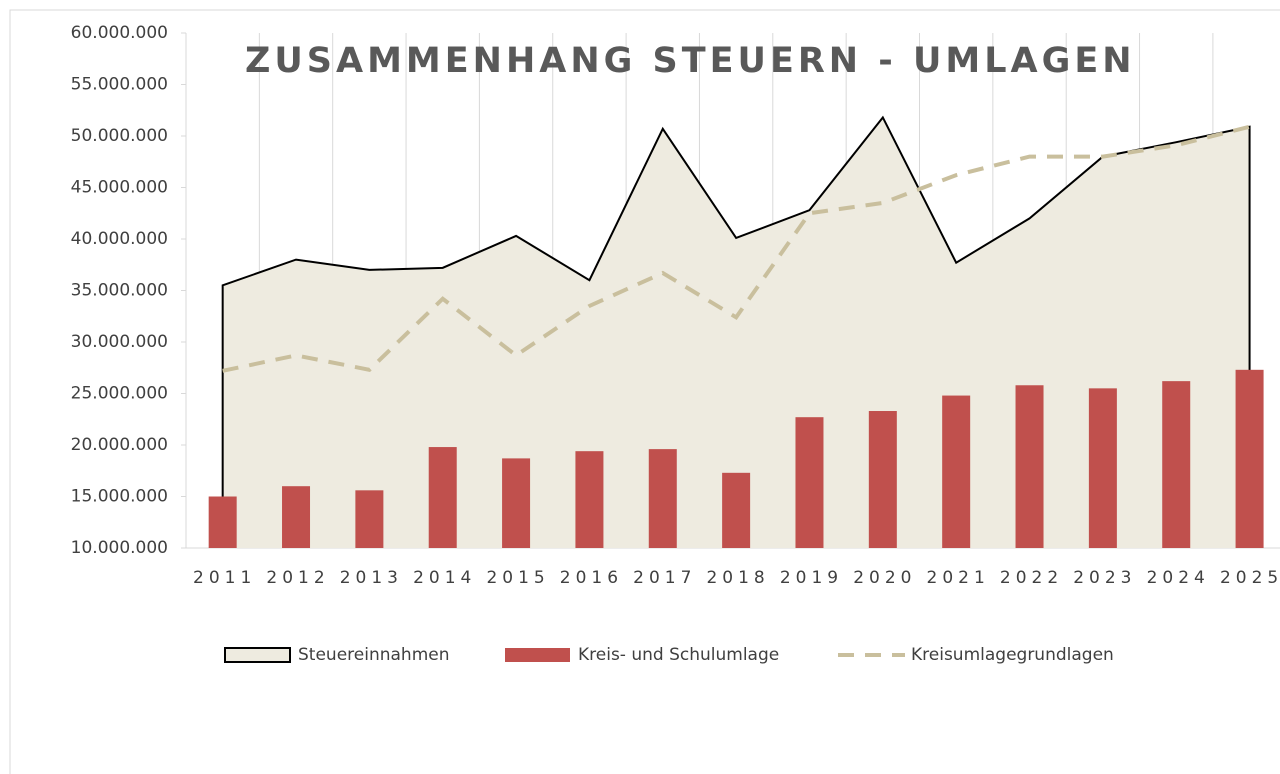  What do you see at coordinates (811, 578) in the screenshot?
I see `x-tick-label: 2019` at bounding box center [811, 578].